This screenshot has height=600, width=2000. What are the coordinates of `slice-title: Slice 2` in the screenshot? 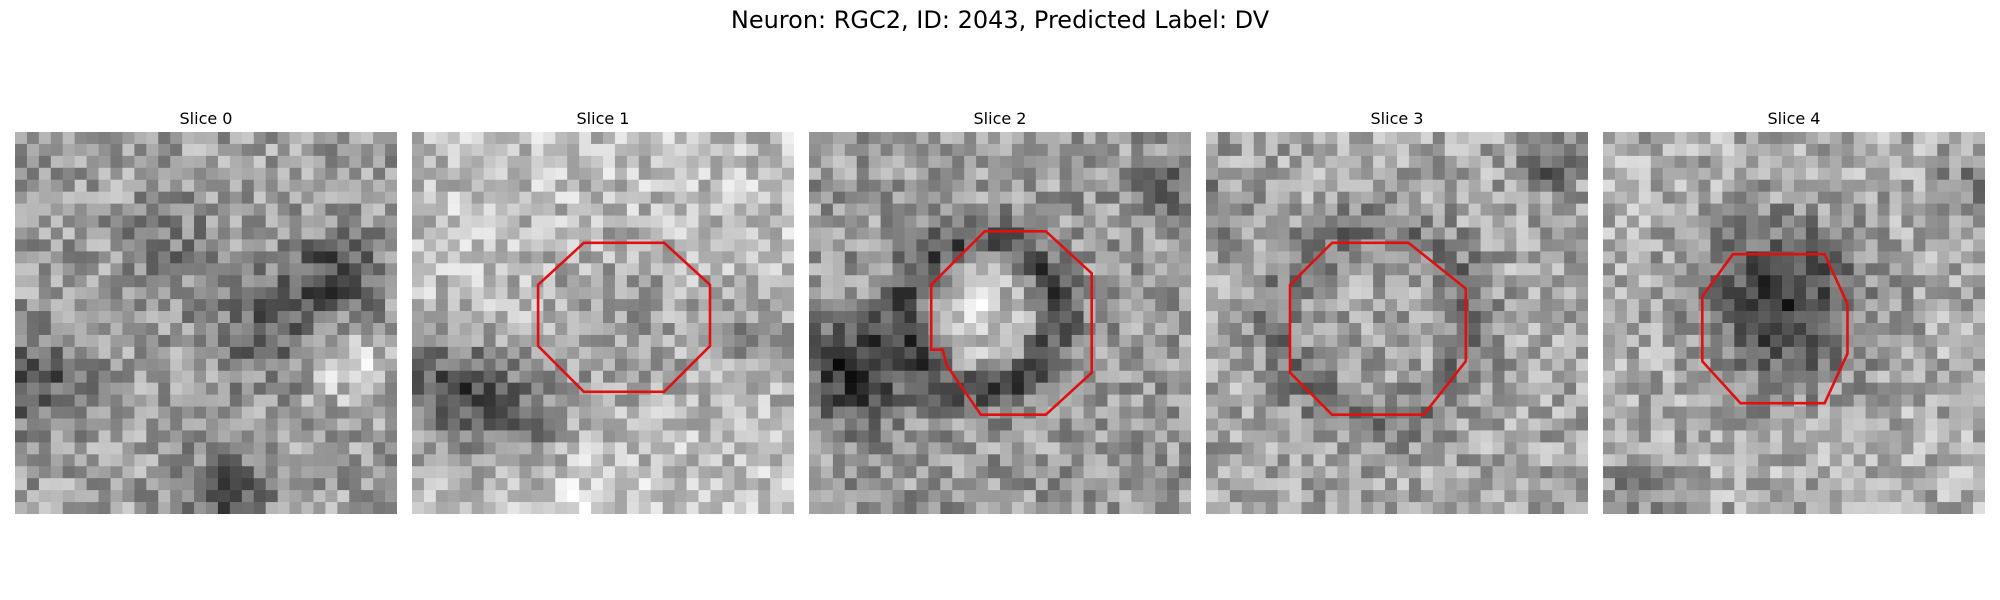 It's located at (1000, 118).